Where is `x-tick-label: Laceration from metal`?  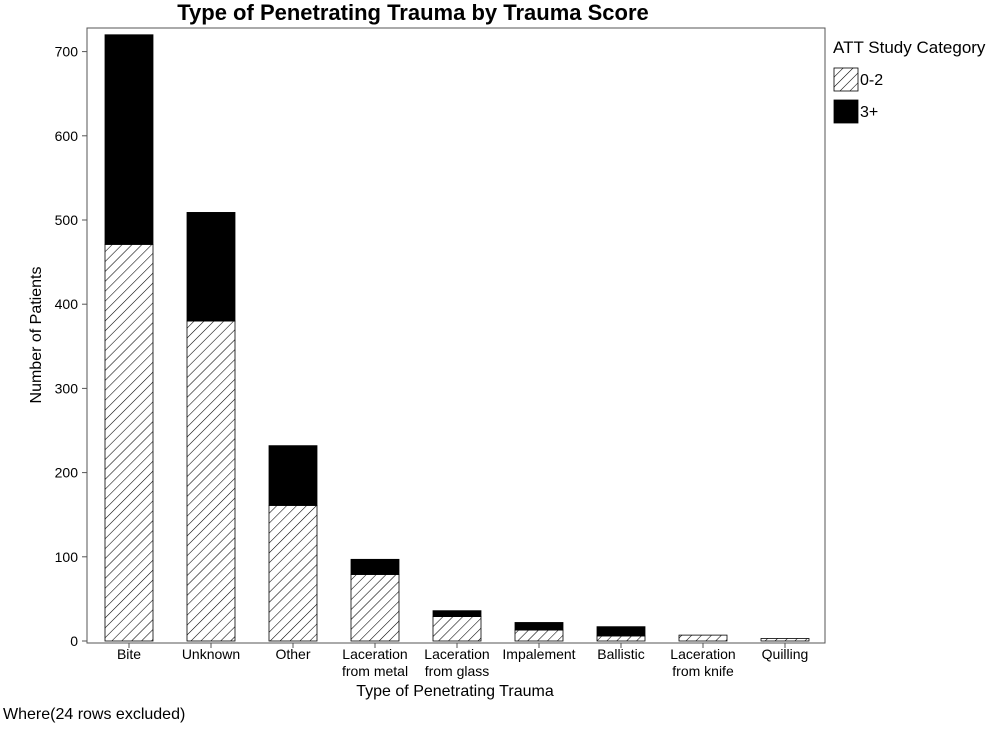 x-tick-label: Laceration from metal is located at coordinates (375, 662).